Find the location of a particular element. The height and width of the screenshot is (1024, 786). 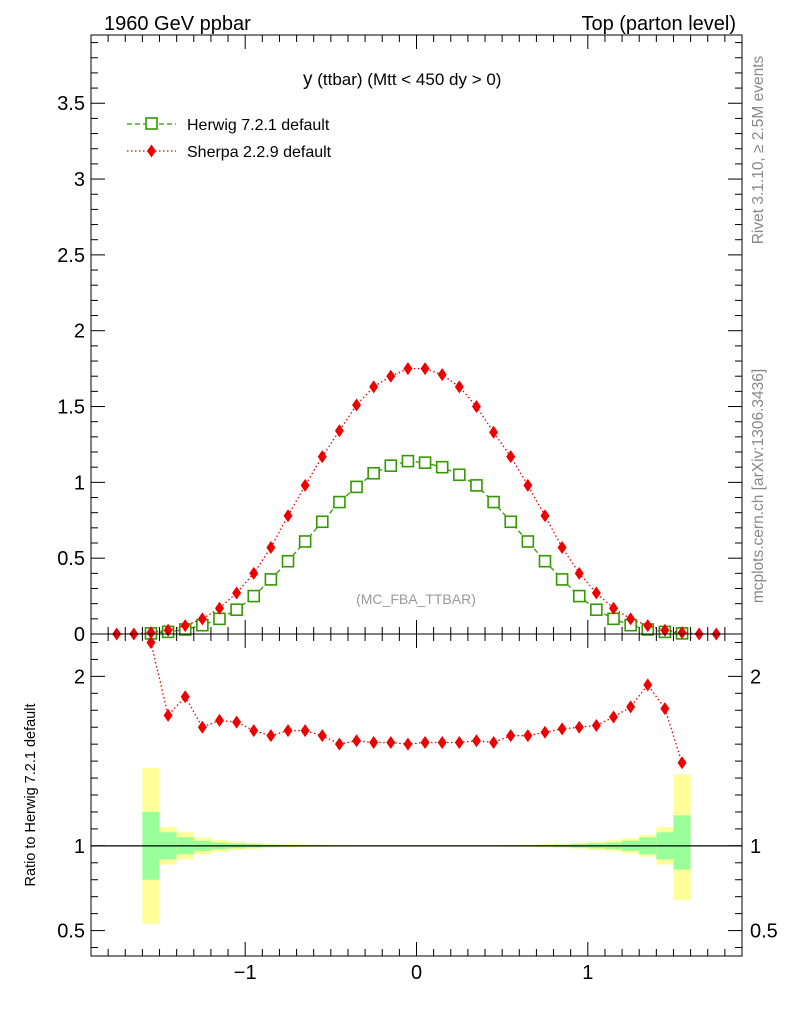

main-ytick-label: 2.5 is located at coordinates (71, 256).